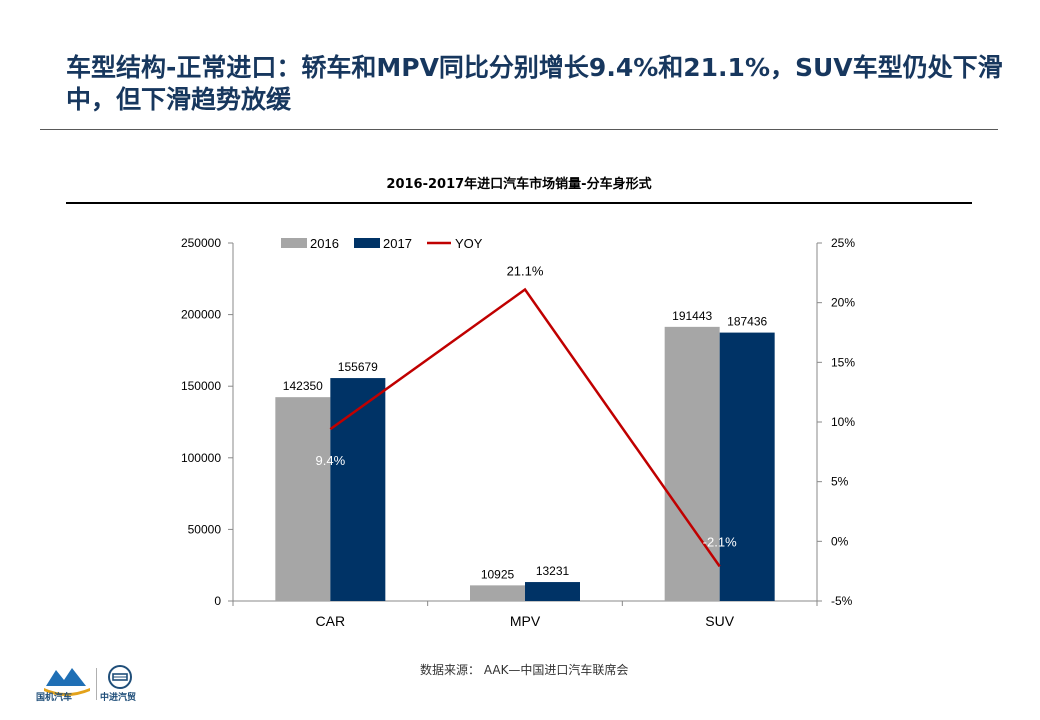  I want to click on chart-title: 2016-2017年进口汽车市场销量-分车身形式, so click(519, 184).